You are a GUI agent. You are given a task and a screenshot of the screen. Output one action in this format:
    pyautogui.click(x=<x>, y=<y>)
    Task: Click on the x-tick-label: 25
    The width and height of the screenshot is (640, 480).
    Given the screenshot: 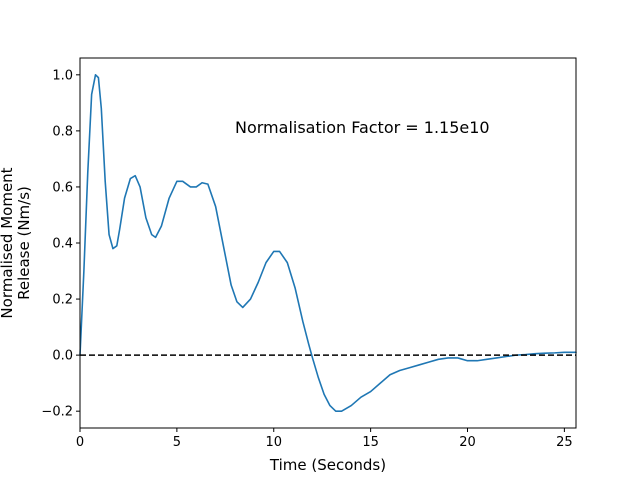 What is the action you would take?
    pyautogui.click(x=564, y=442)
    